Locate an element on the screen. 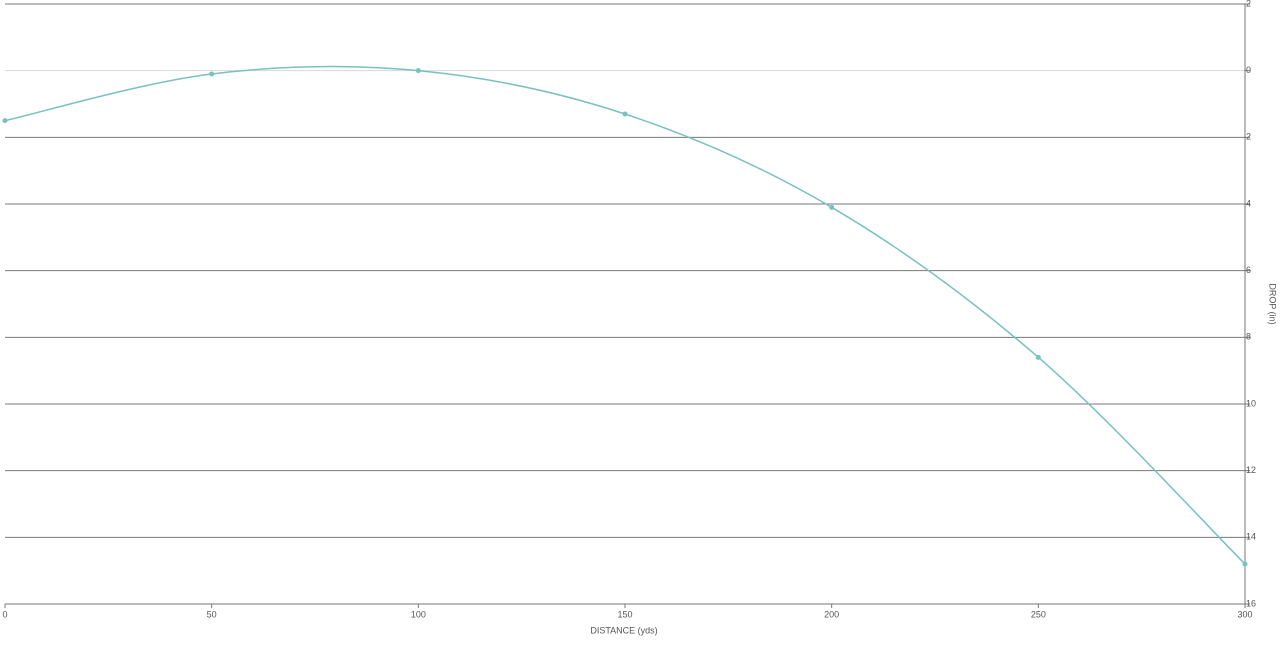  x-tick-label: 0 is located at coordinates (4, 614).